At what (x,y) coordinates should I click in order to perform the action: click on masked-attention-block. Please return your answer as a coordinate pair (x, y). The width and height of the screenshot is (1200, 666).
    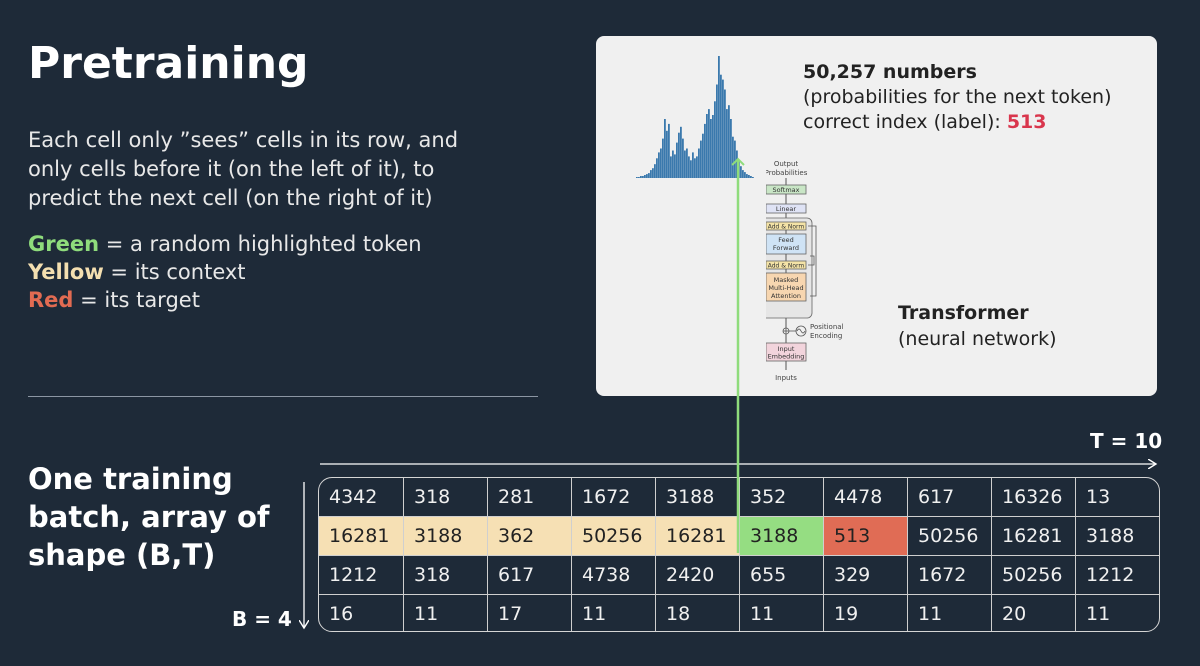
    Looking at the image, I should click on (786, 287).